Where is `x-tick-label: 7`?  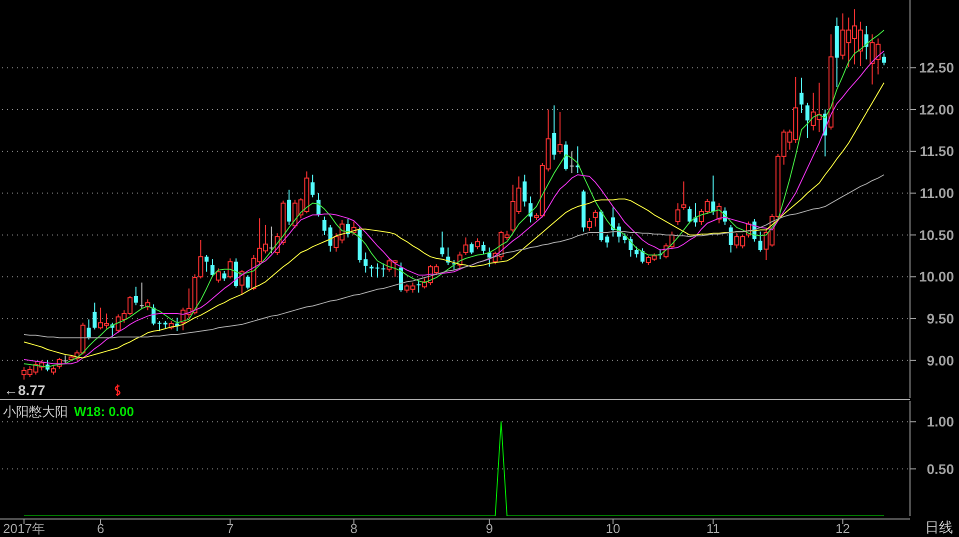
x-tick-label: 7 is located at coordinates (230, 528).